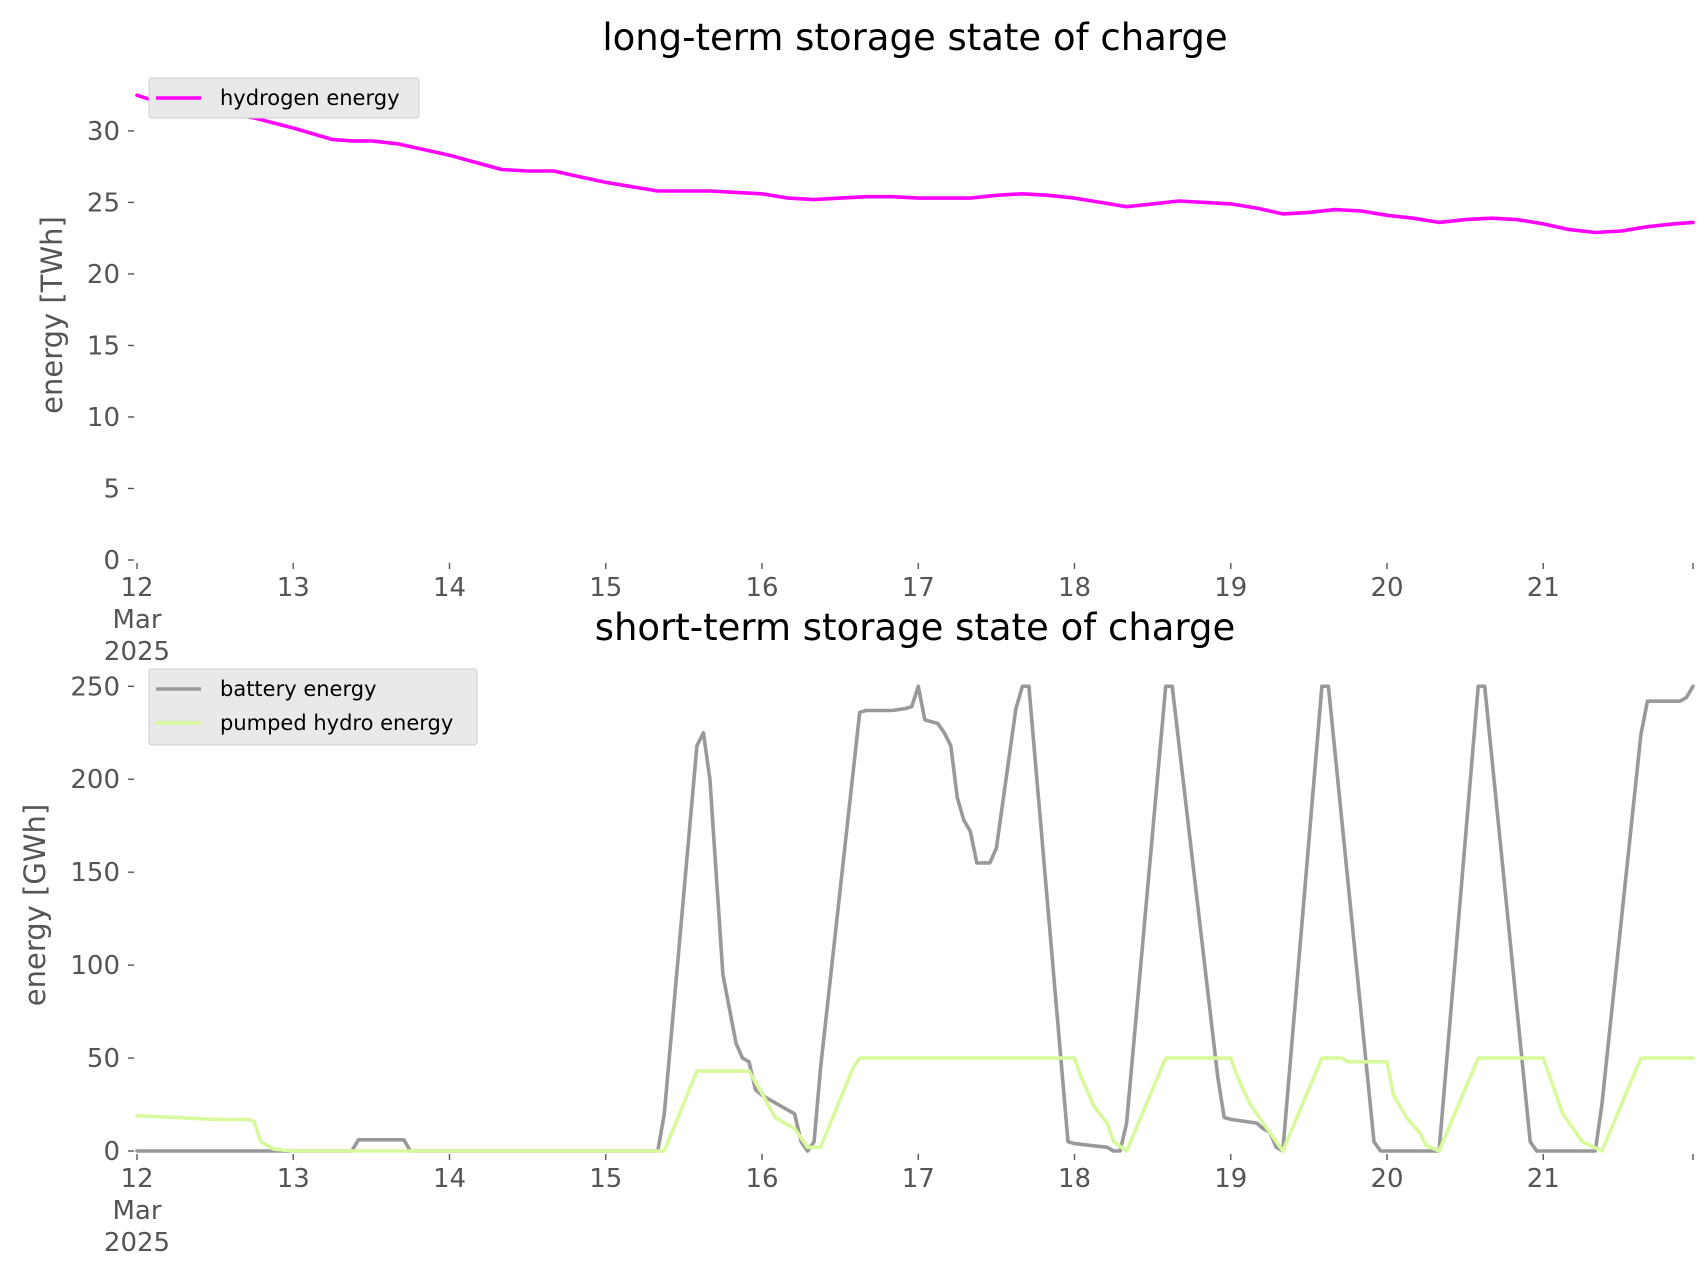 This screenshot has height=1277, width=1706. I want to click on y-tick-label: 25, so click(103, 203).